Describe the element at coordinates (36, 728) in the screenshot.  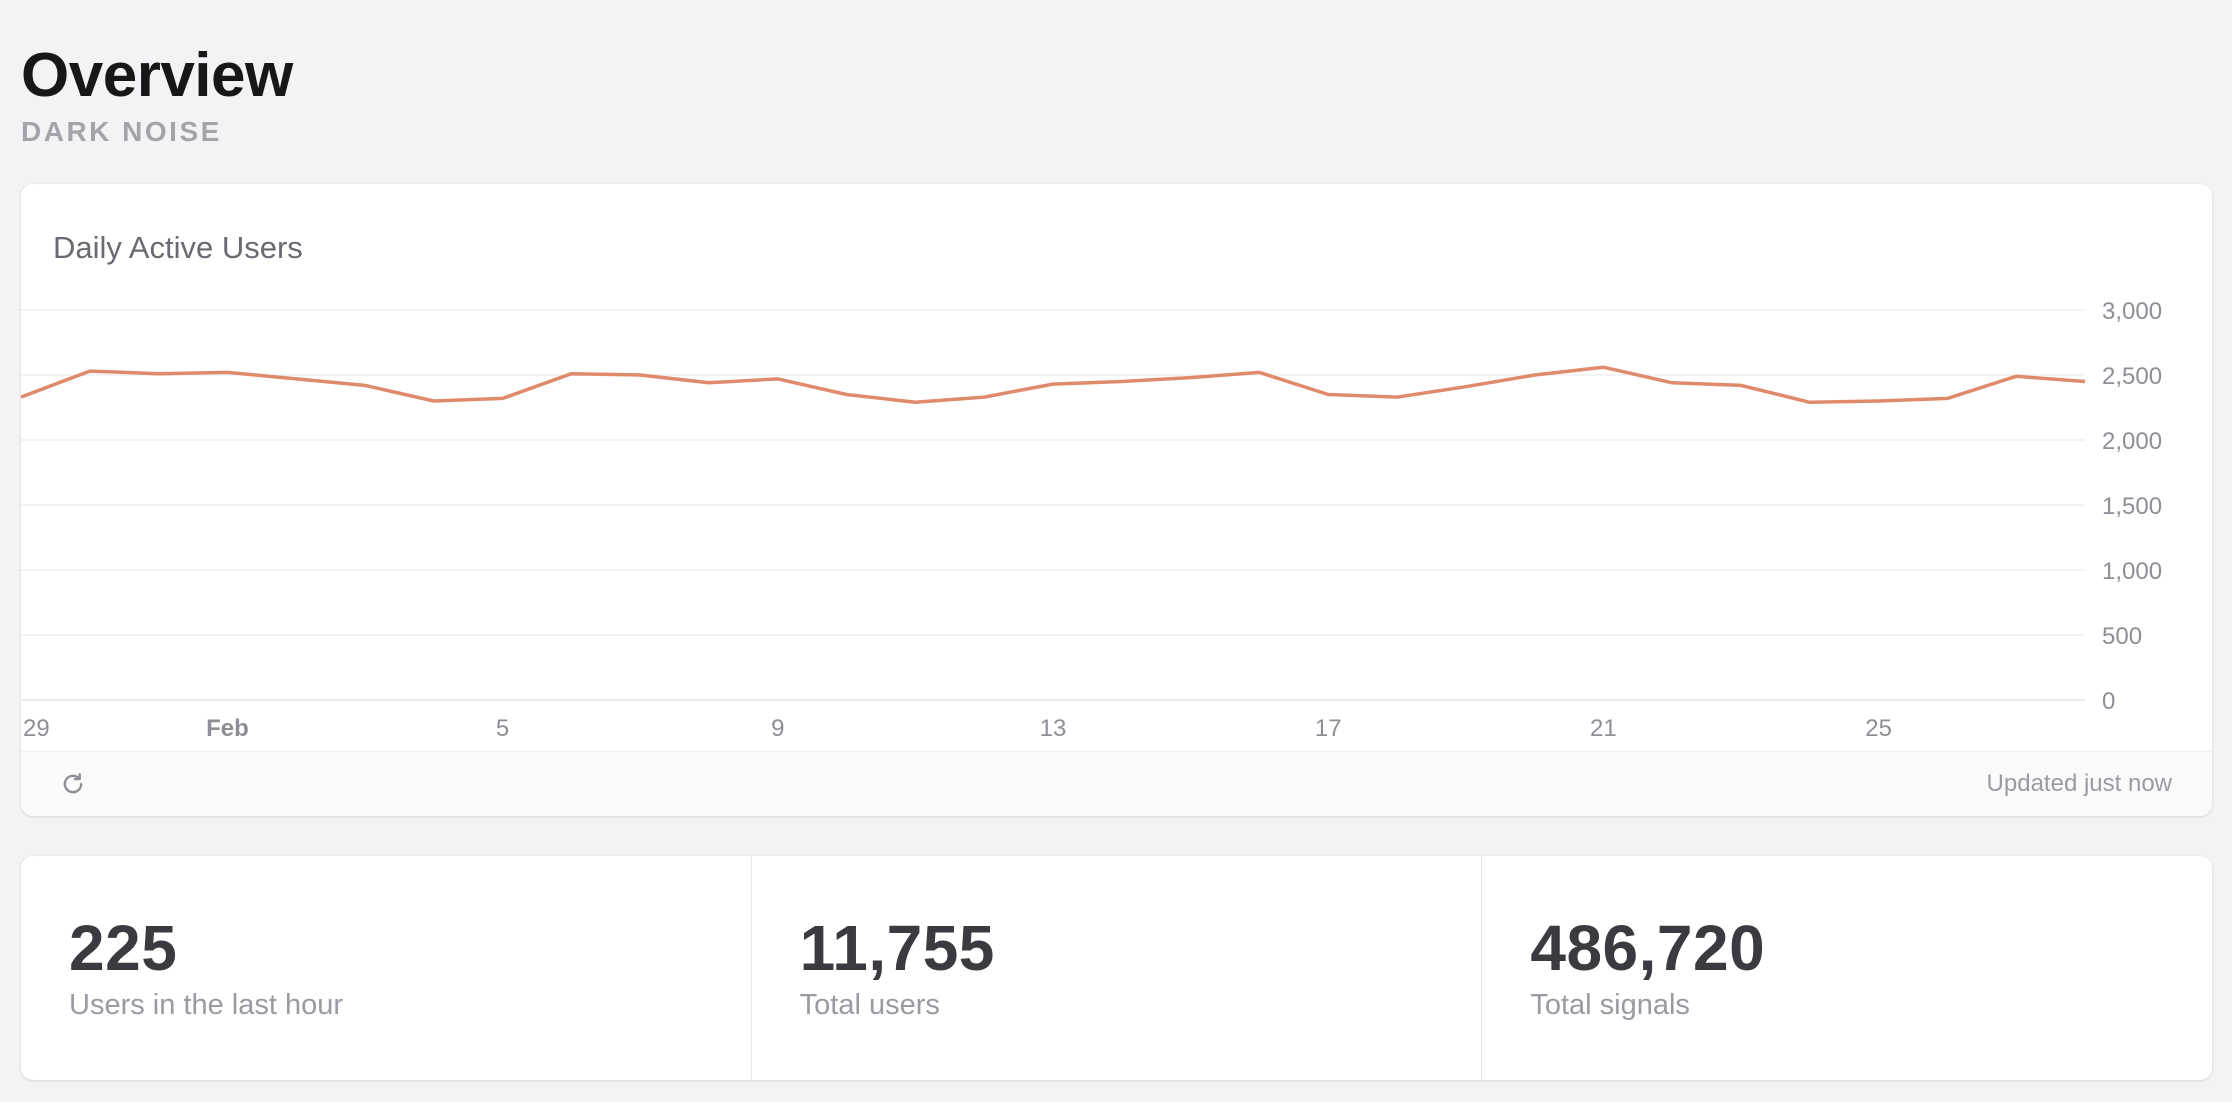
I see `x-tick-label: 29` at that location.